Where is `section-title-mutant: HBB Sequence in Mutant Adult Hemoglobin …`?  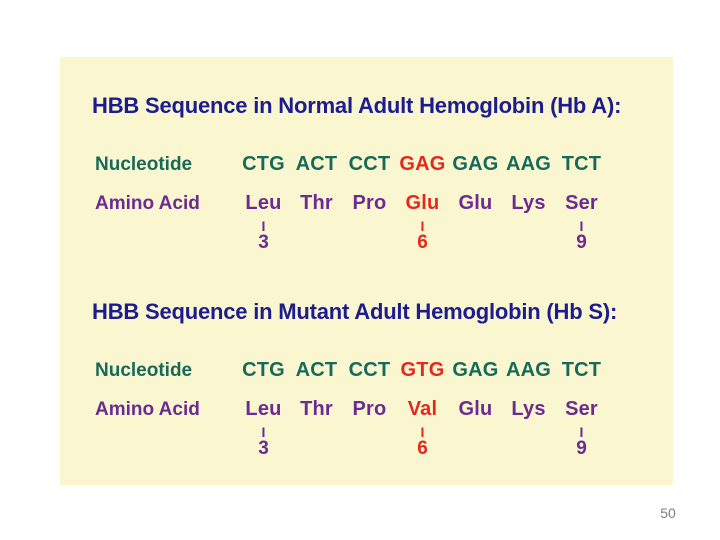 section-title-mutant: HBB Sequence in Mutant Adult Hemoglobin … is located at coordinates (355, 311).